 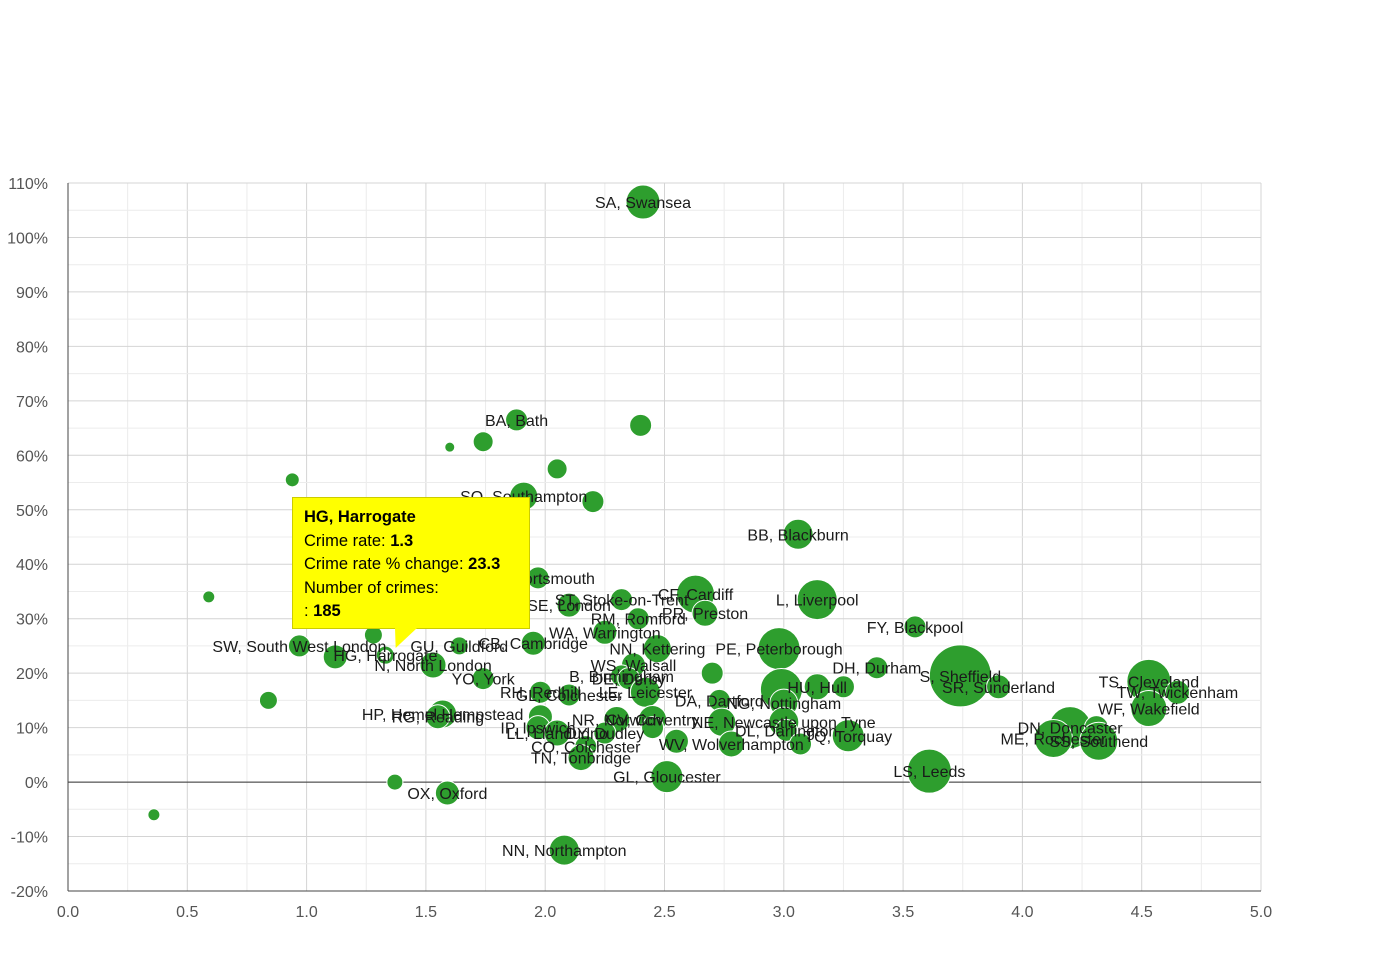 I want to click on bubble-label: PE, Peterborough, so click(x=778, y=650).